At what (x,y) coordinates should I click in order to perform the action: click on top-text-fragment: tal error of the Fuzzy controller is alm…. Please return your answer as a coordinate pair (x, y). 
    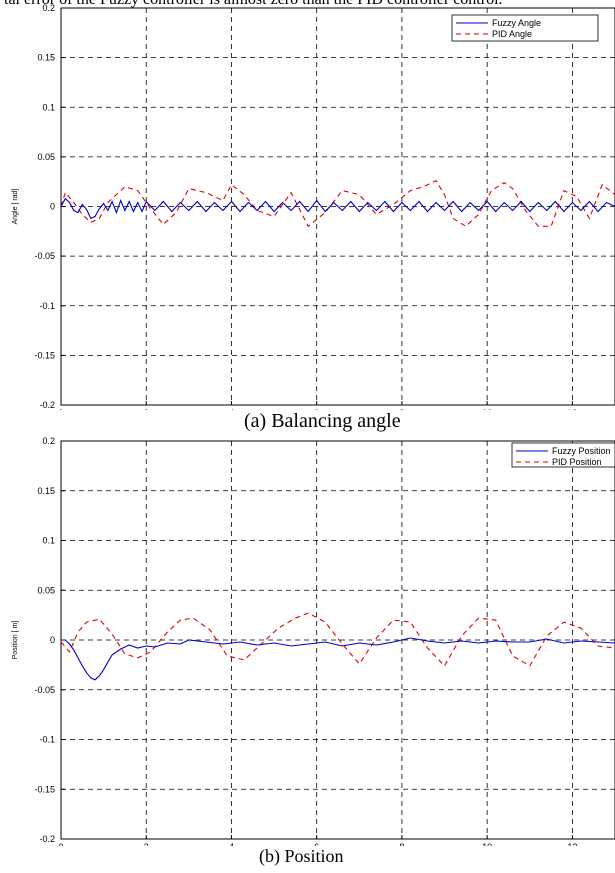
    Looking at the image, I should click on (253, 4).